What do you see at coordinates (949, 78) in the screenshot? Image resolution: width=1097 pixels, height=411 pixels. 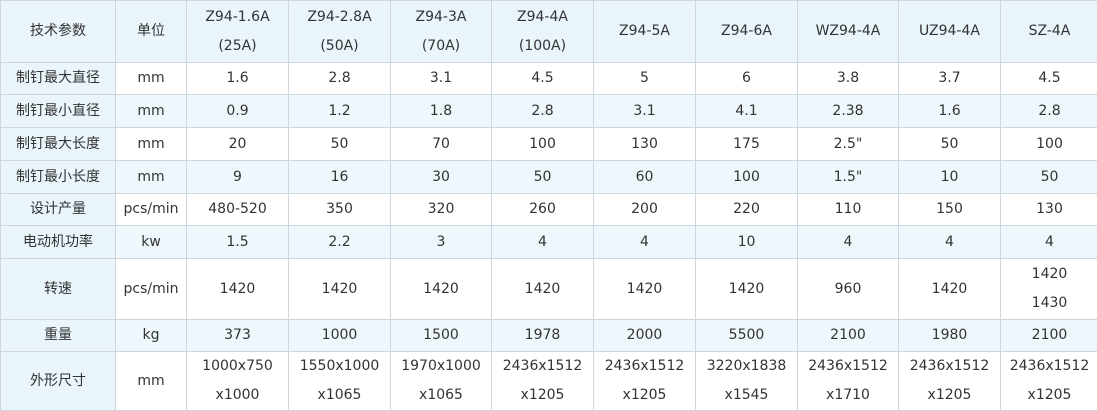 I see `cell-text: 3.7` at bounding box center [949, 78].